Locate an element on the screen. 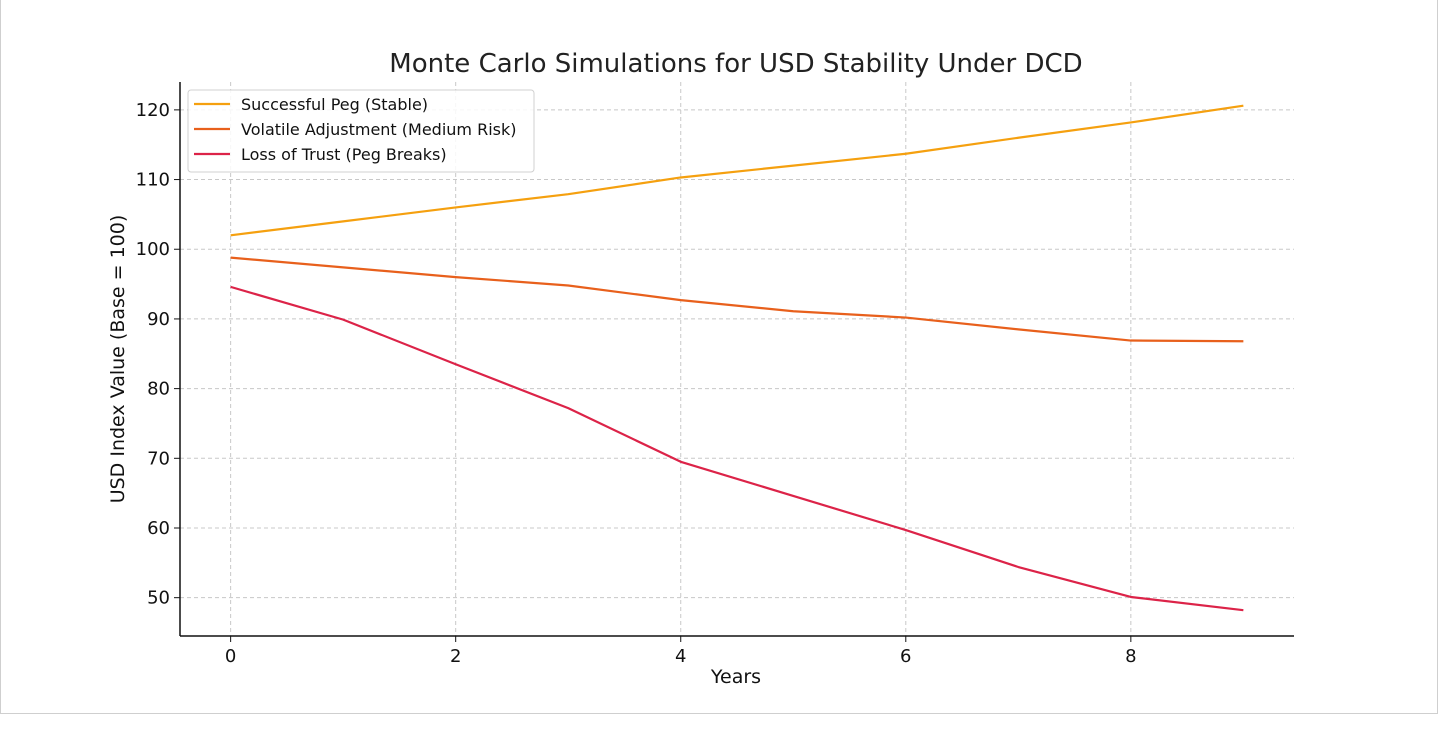 The width and height of the screenshot is (1456, 736). legend-label: Successful Peg (Stable) is located at coordinates (334, 104).